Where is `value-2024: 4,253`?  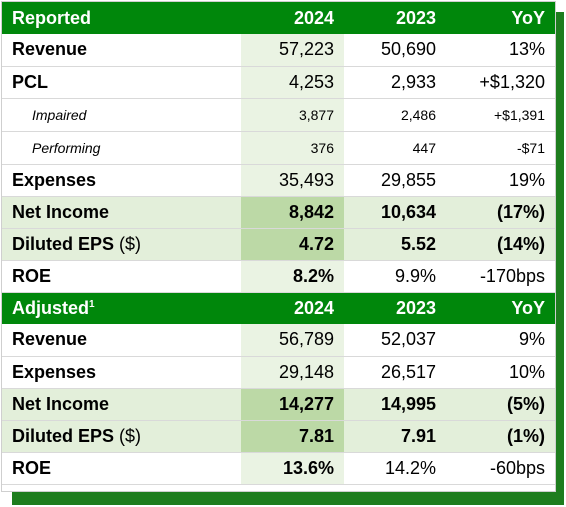
value-2024: 4,253 is located at coordinates (292, 82).